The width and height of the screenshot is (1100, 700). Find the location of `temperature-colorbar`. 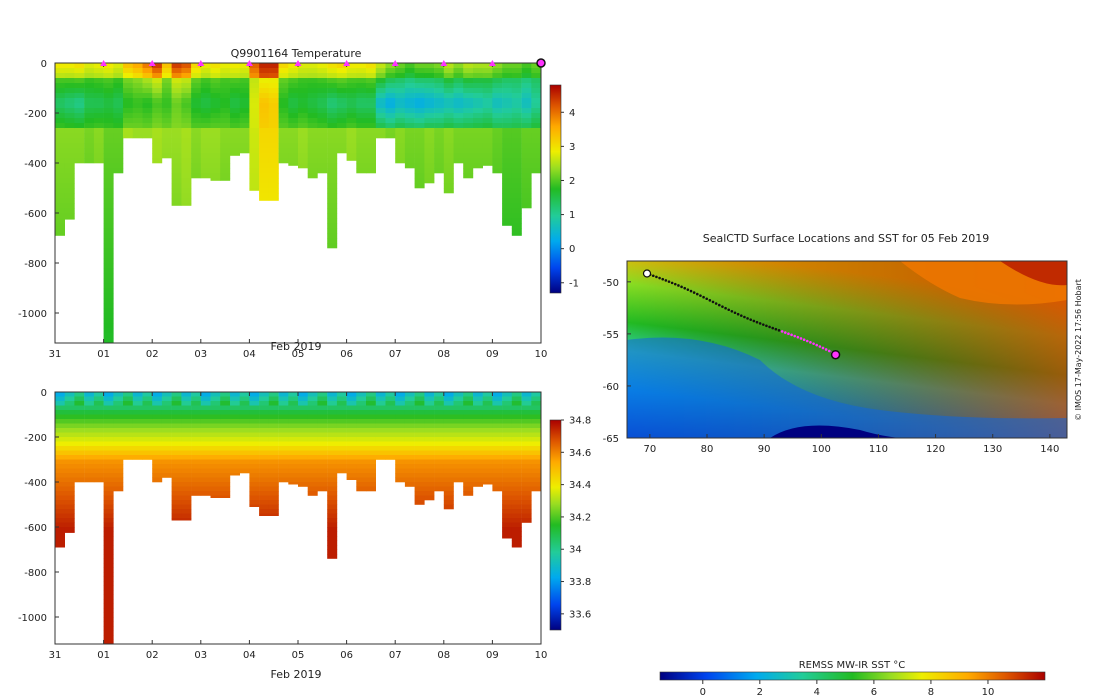

temperature-colorbar is located at coordinates (555, 189).